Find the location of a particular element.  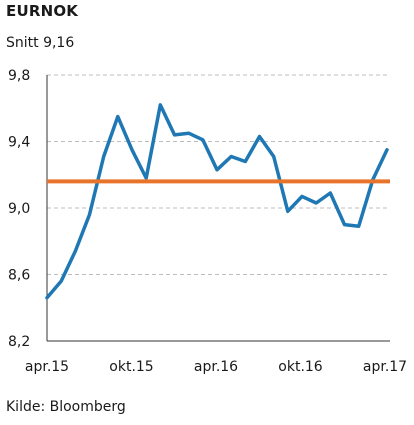

y-tick-label: 8,2 is located at coordinates (19, 342).